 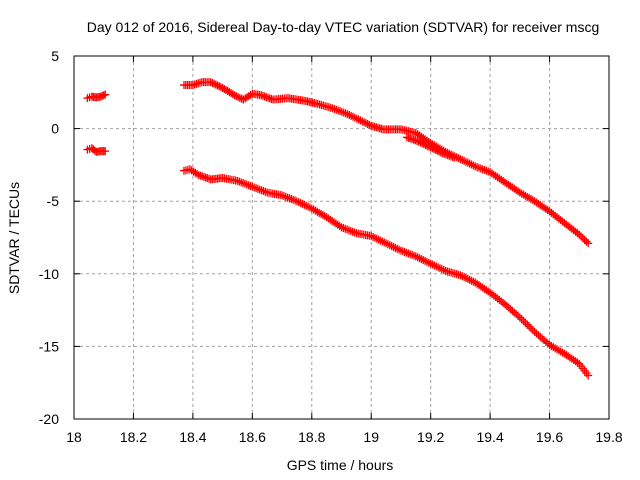 I want to click on series-early-upper, so click(x=96, y=96).